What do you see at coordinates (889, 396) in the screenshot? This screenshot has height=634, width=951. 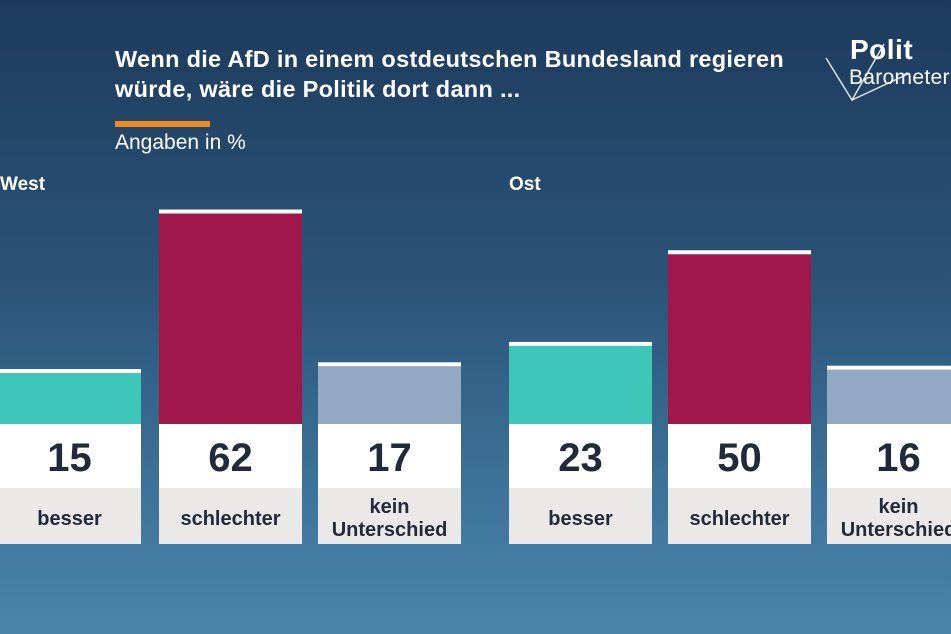 I see `bar-ost-kein-unterschied` at bounding box center [889, 396].